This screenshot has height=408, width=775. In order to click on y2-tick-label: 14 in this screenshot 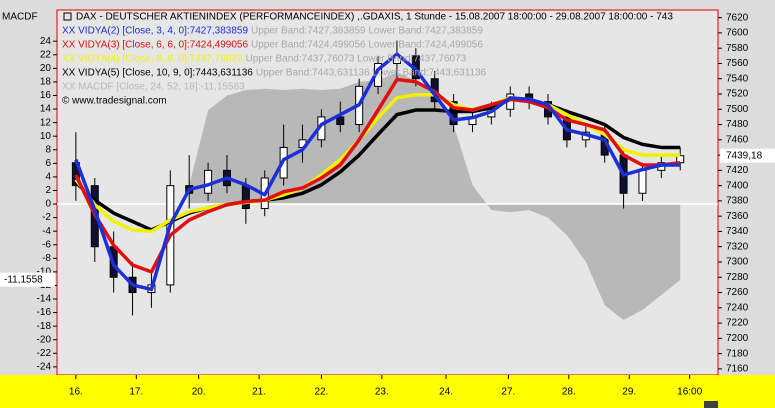, I will do `click(46, 109)`.